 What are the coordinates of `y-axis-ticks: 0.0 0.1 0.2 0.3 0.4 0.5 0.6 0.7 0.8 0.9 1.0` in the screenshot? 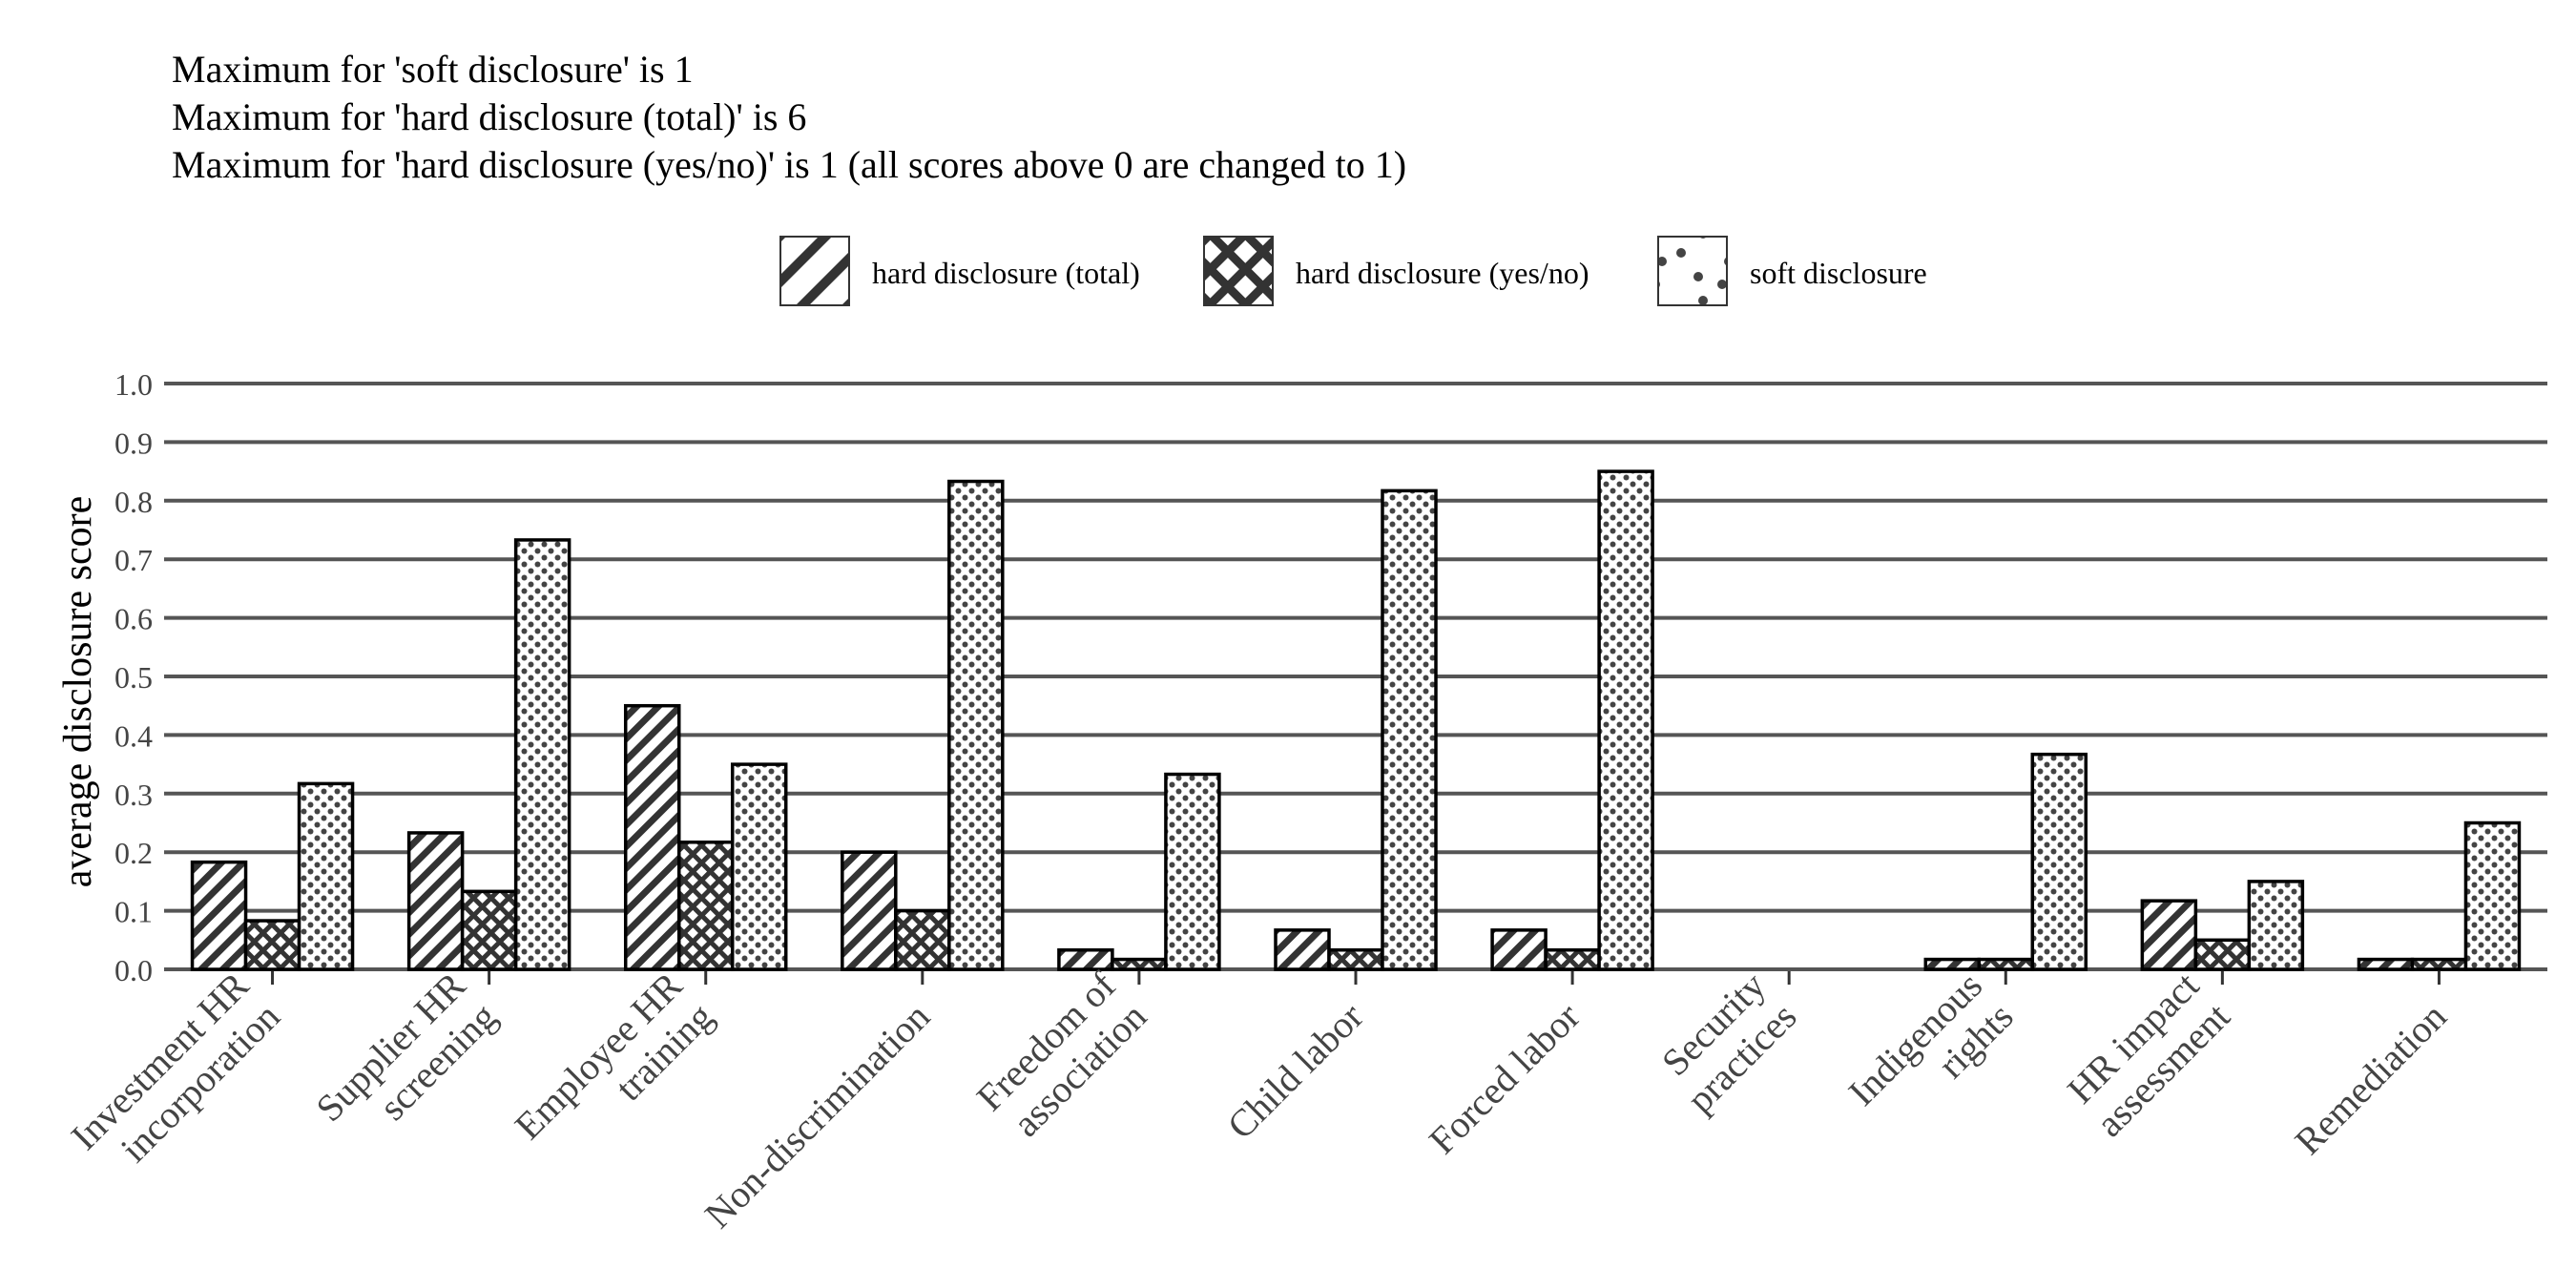 It's located at (133, 677).